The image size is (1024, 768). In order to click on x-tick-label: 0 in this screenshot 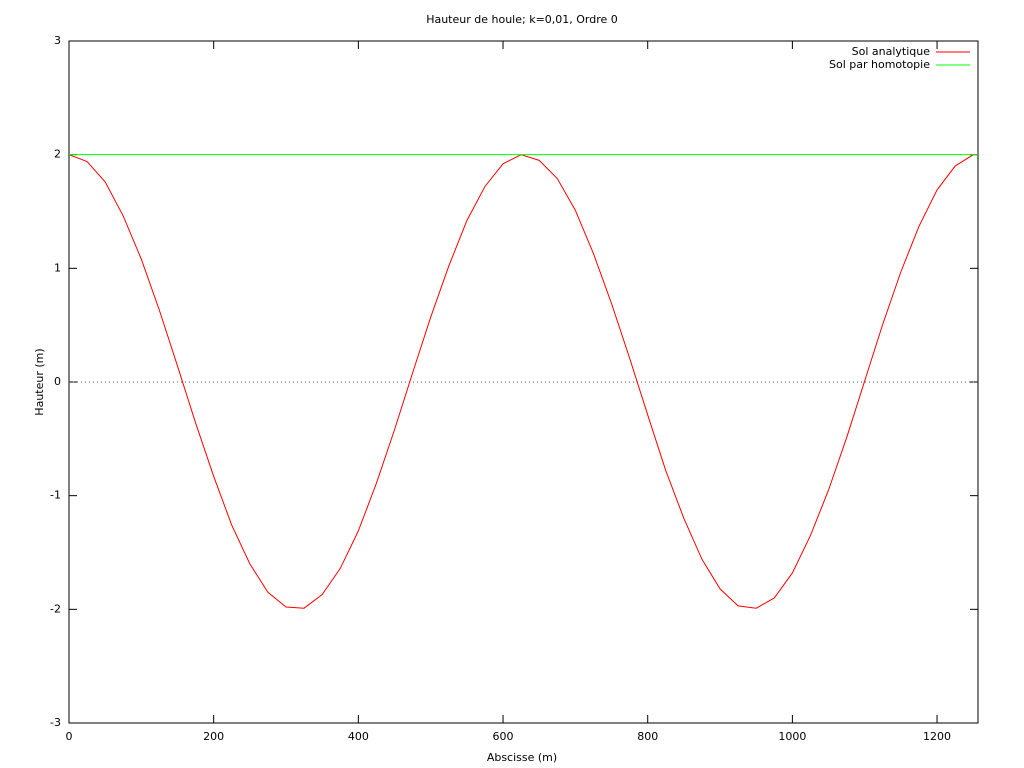, I will do `click(69, 736)`.